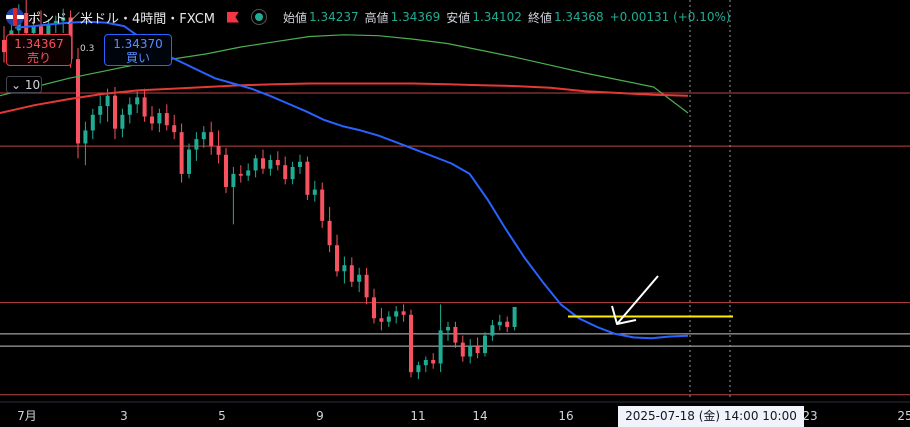 The height and width of the screenshot is (427, 910). I want to click on quantity-dropdown: ⌄ 10, so click(24, 84).